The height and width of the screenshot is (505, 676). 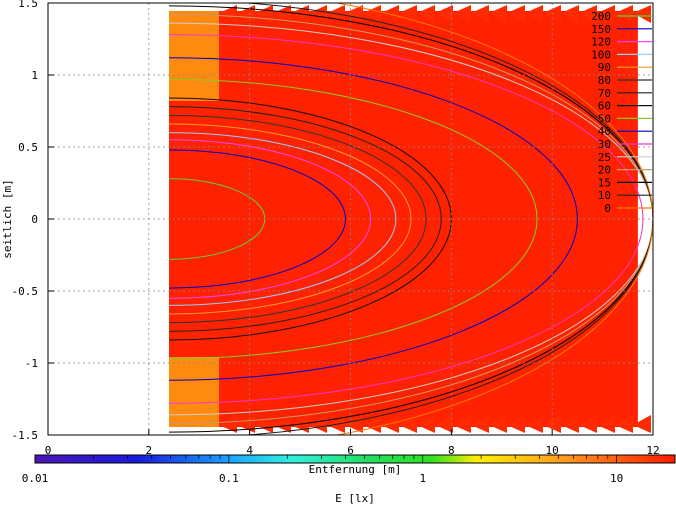 What do you see at coordinates (355, 498) in the screenshot?
I see `colorbar-title: E [lx]` at bounding box center [355, 498].